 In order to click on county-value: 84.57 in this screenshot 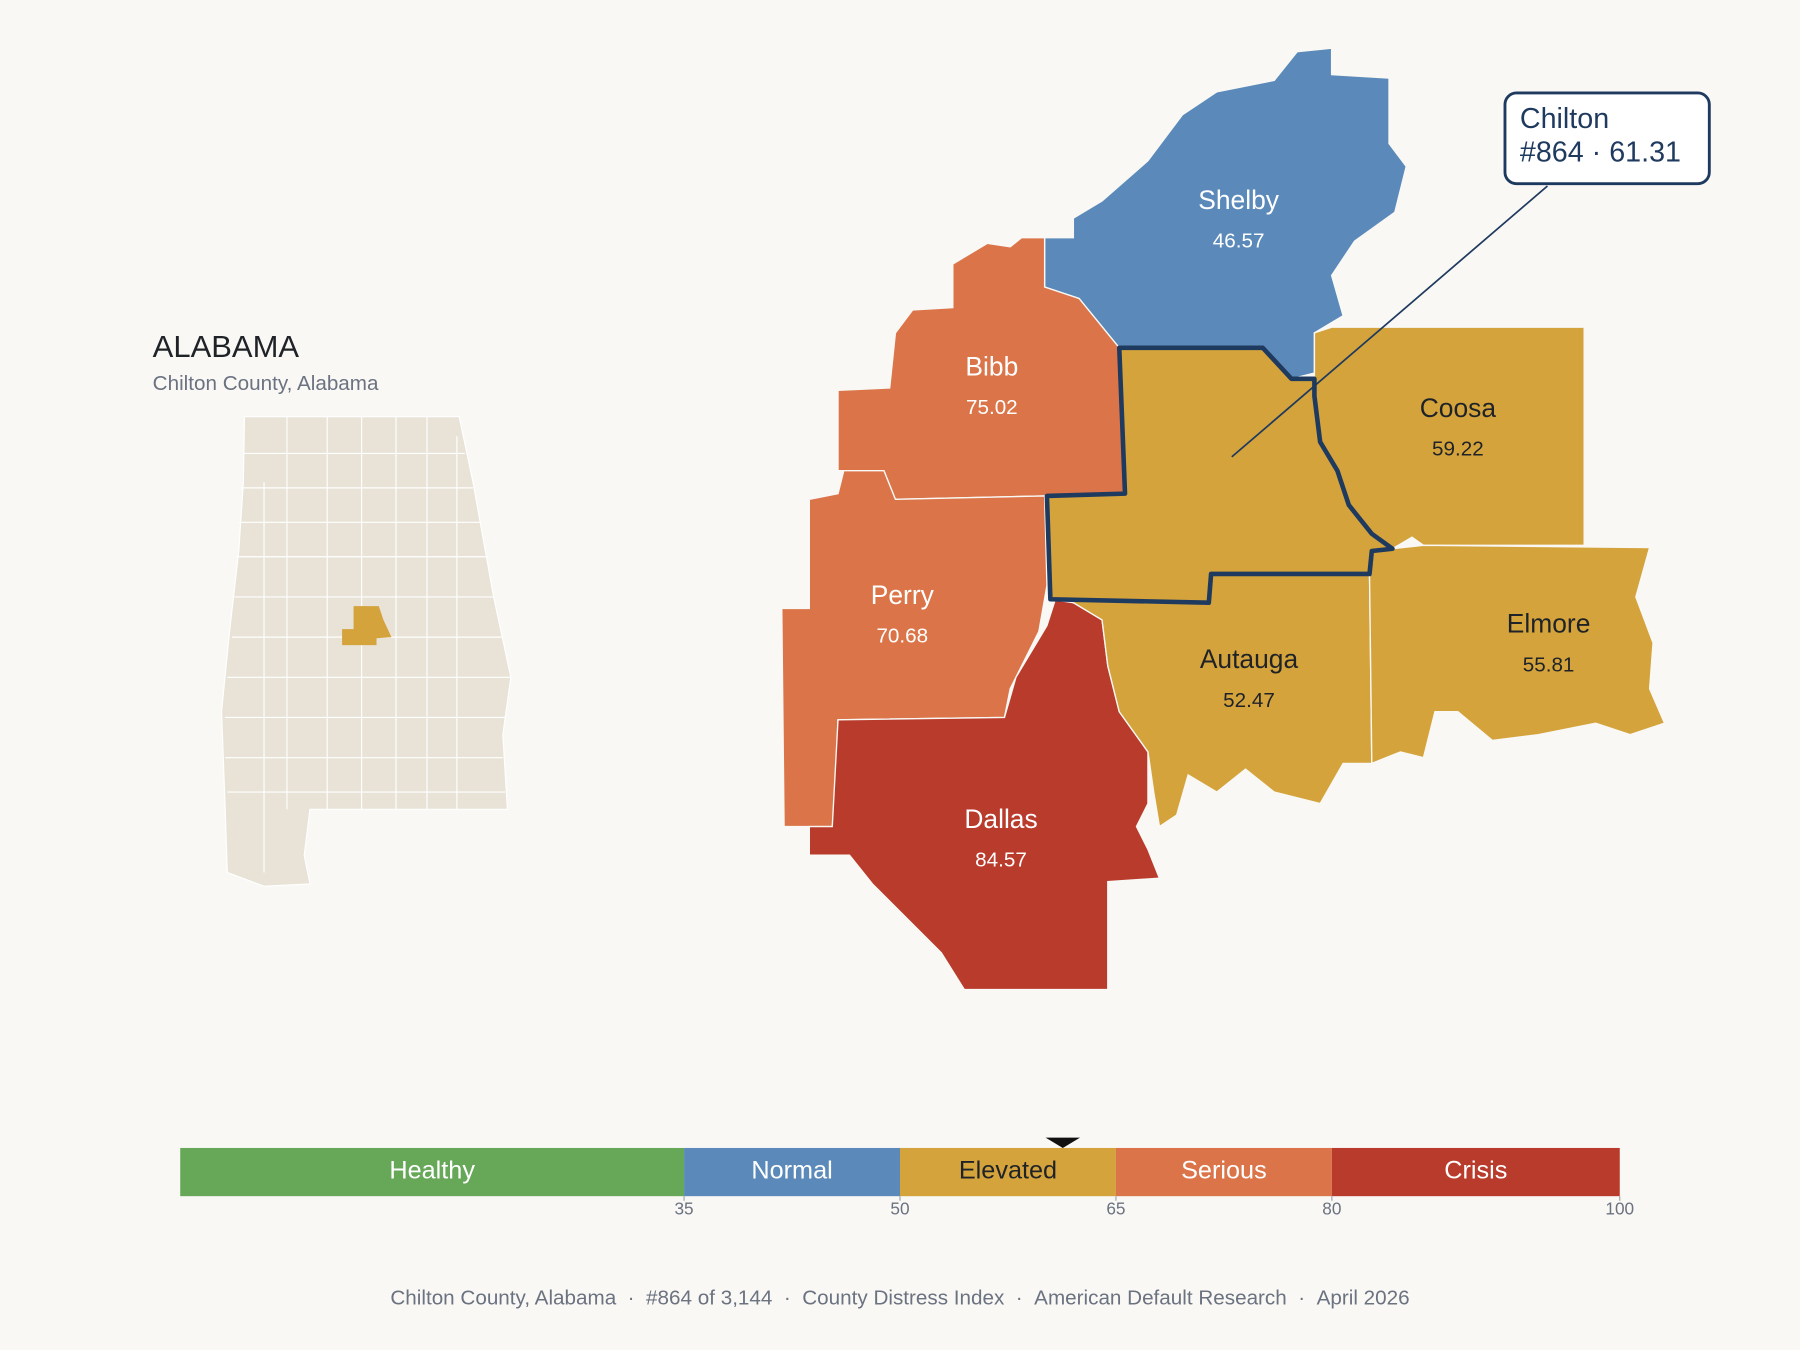, I will do `click(1001, 859)`.